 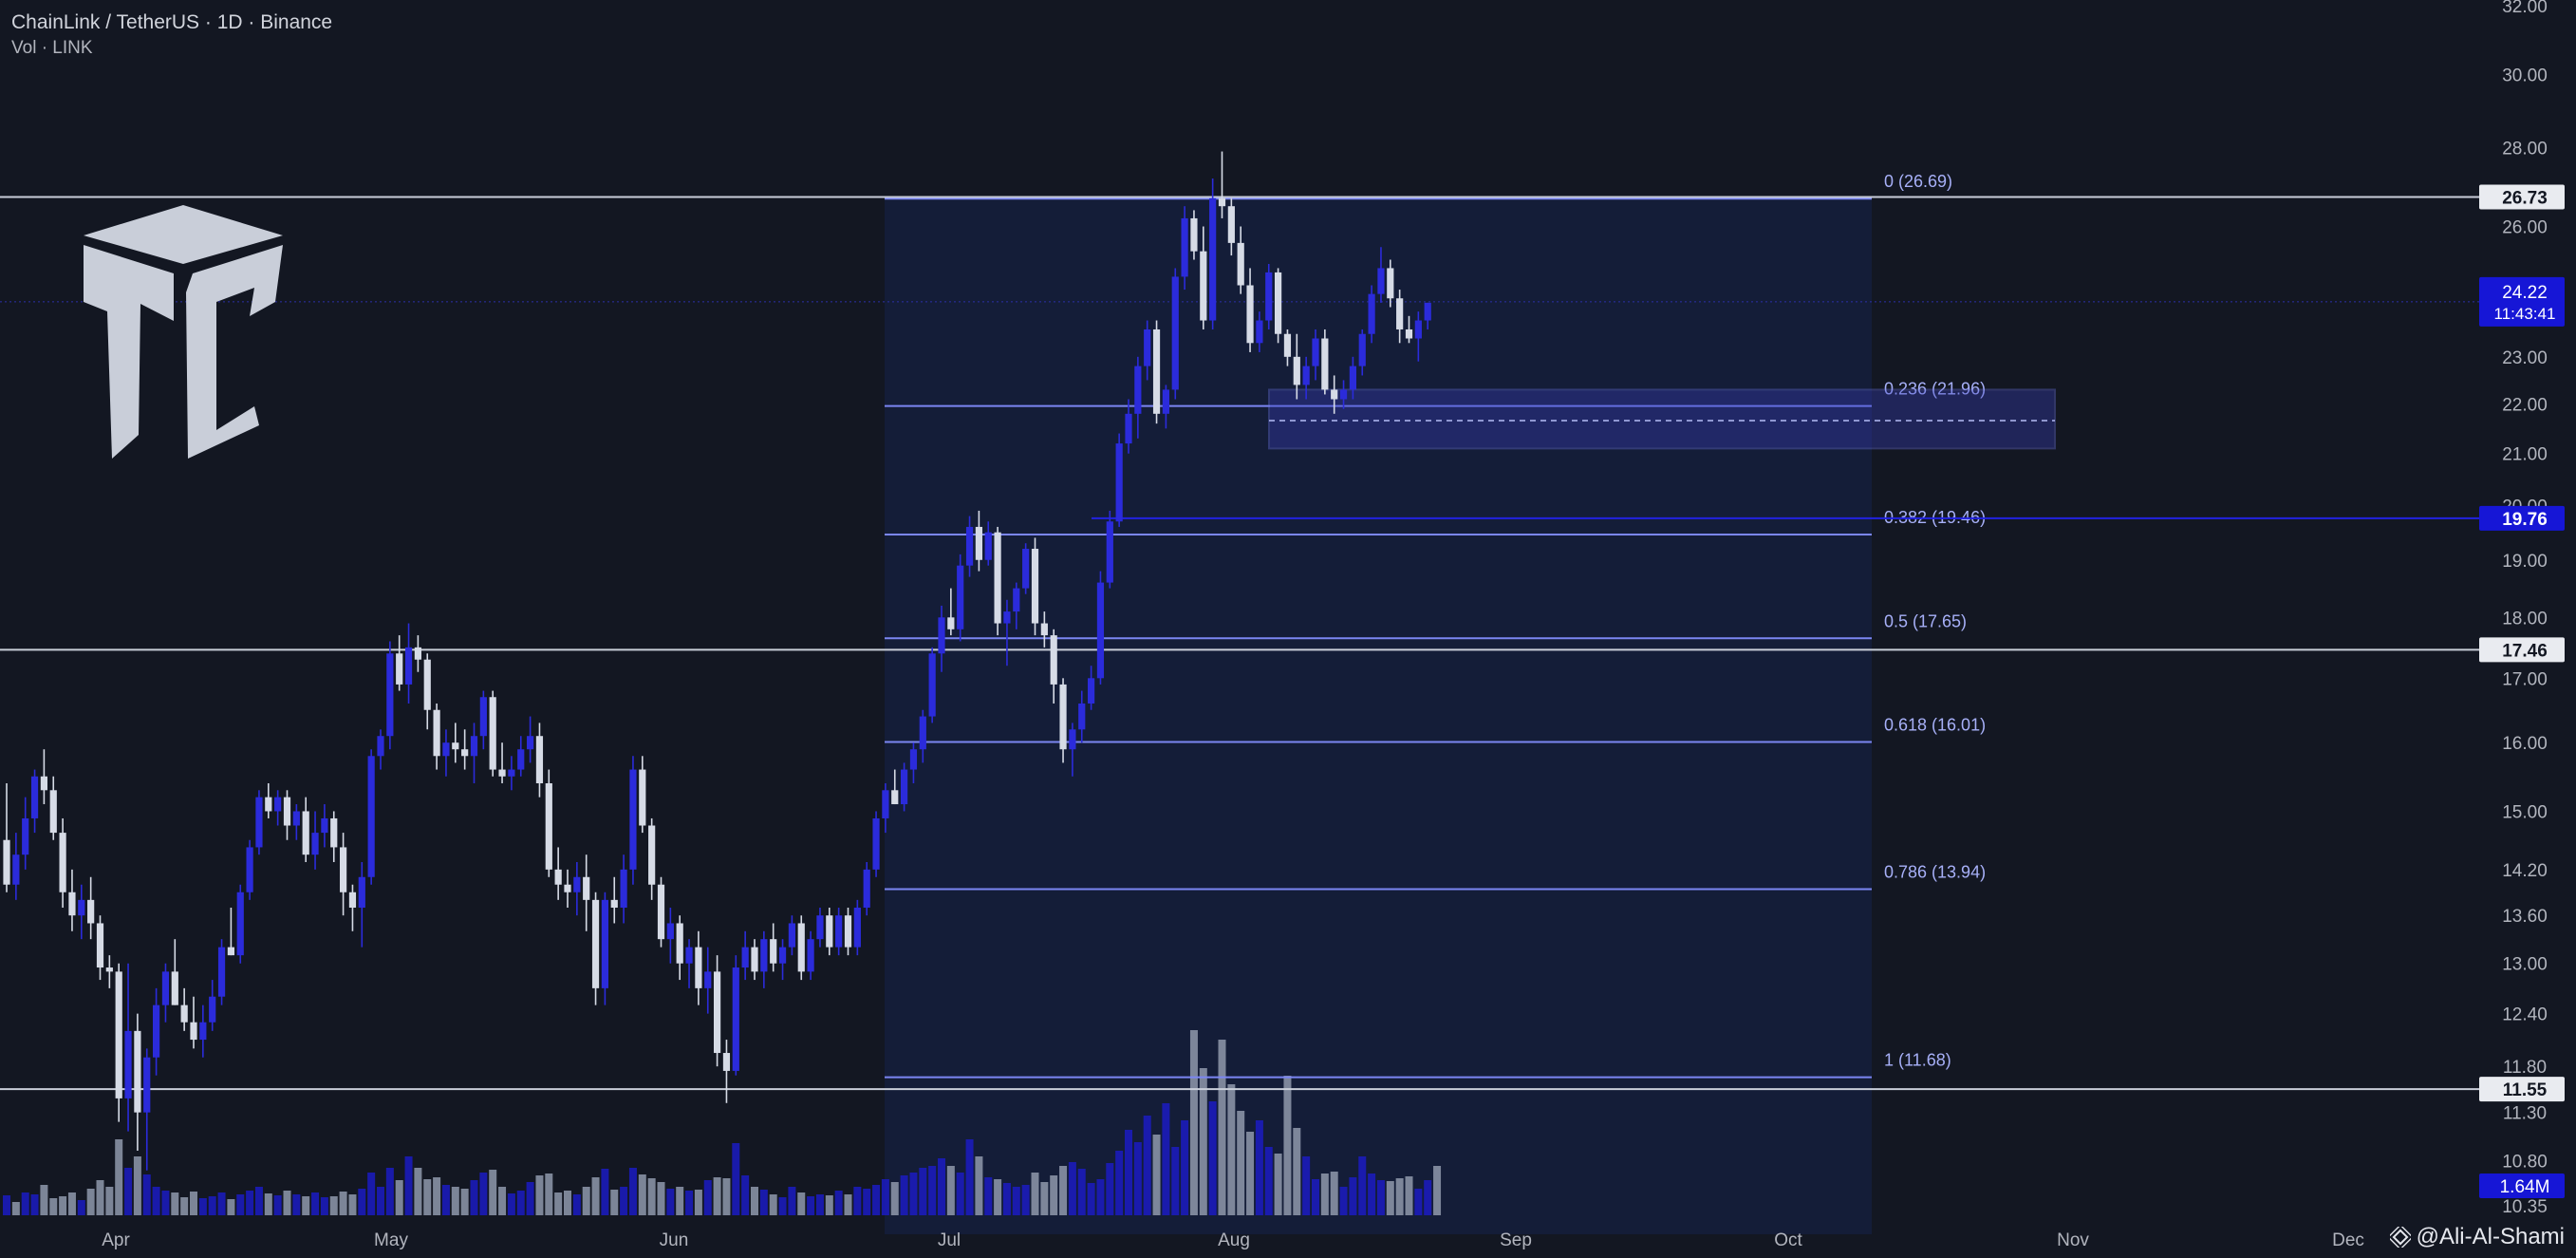 What do you see at coordinates (2525, 75) in the screenshot?
I see `y-tick-label: 30.00` at bounding box center [2525, 75].